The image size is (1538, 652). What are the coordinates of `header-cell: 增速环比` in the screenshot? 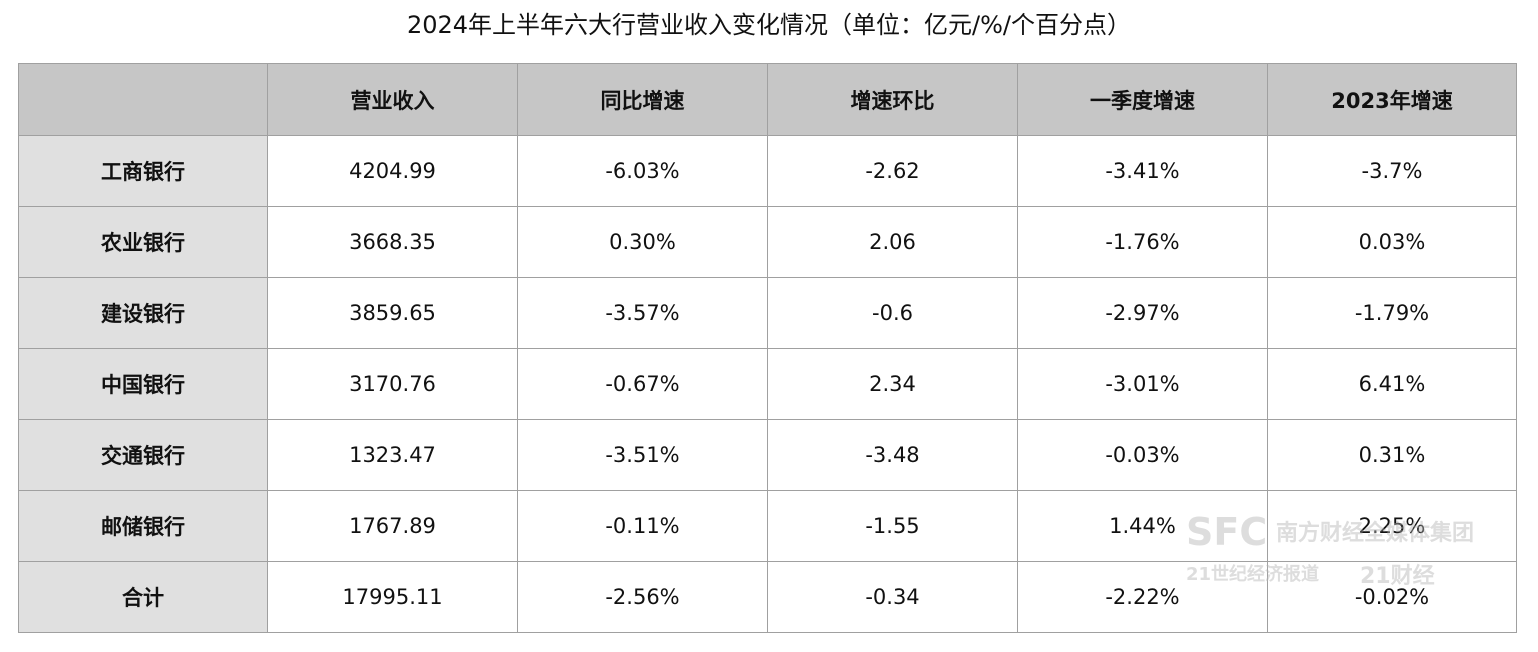 It's located at (892, 99).